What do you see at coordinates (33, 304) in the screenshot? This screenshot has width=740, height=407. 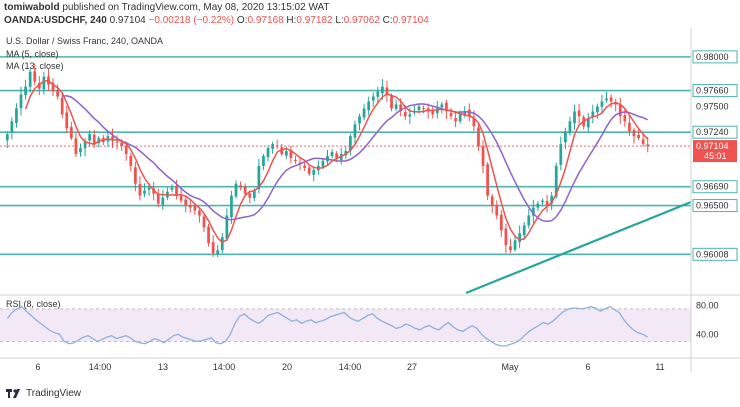 I see `rsi-legend: RSI (8, close)` at bounding box center [33, 304].